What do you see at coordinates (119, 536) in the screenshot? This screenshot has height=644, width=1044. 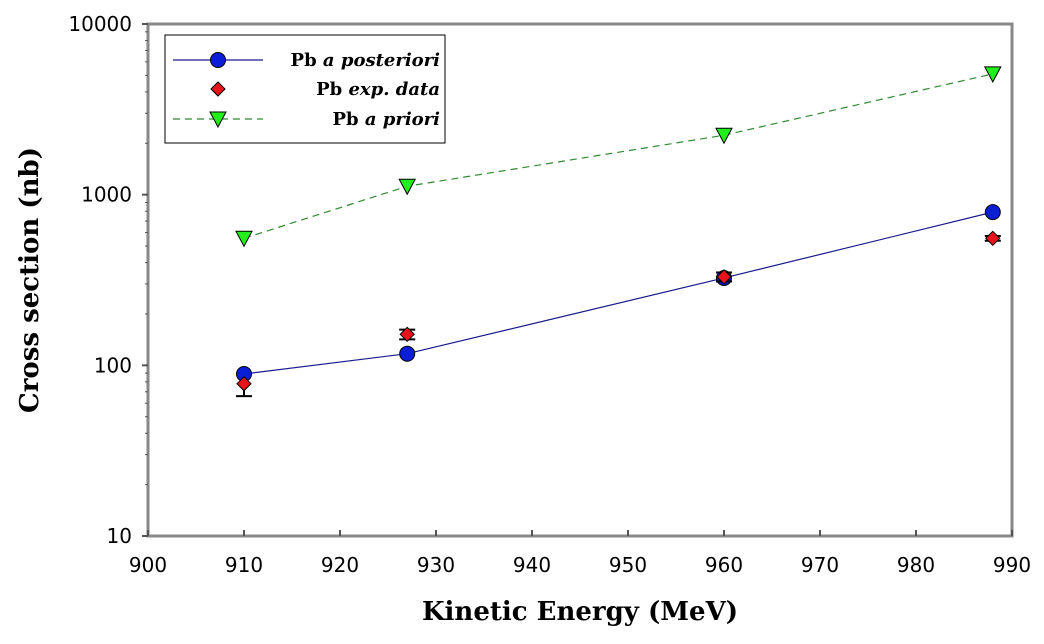 I see `y-tick-label: 10` at bounding box center [119, 536].